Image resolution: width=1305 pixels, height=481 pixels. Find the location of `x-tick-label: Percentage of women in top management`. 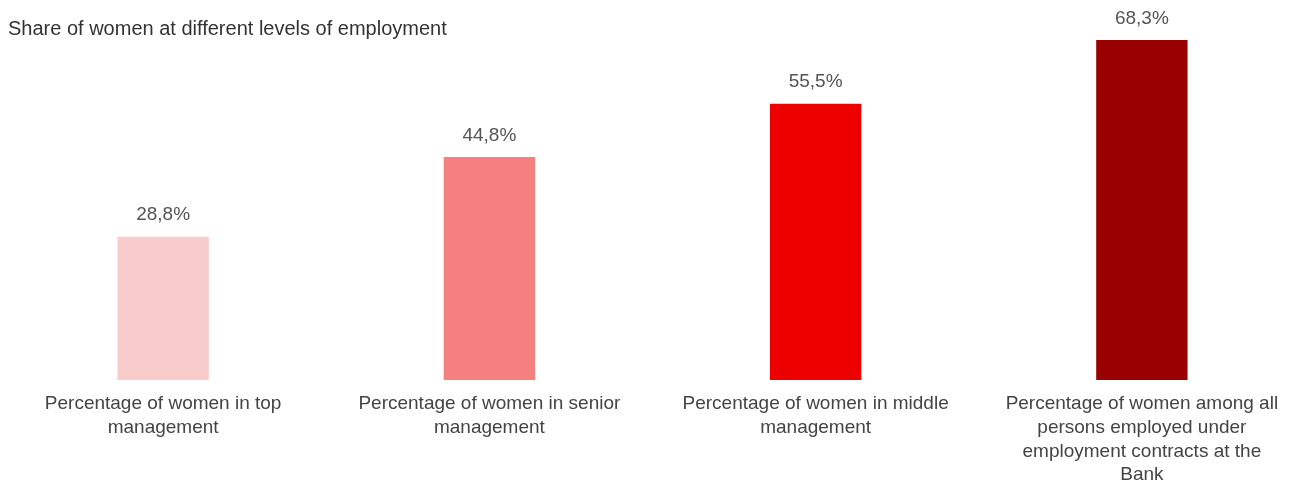

x-tick-label: Percentage of women in top management is located at coordinates (163, 414).